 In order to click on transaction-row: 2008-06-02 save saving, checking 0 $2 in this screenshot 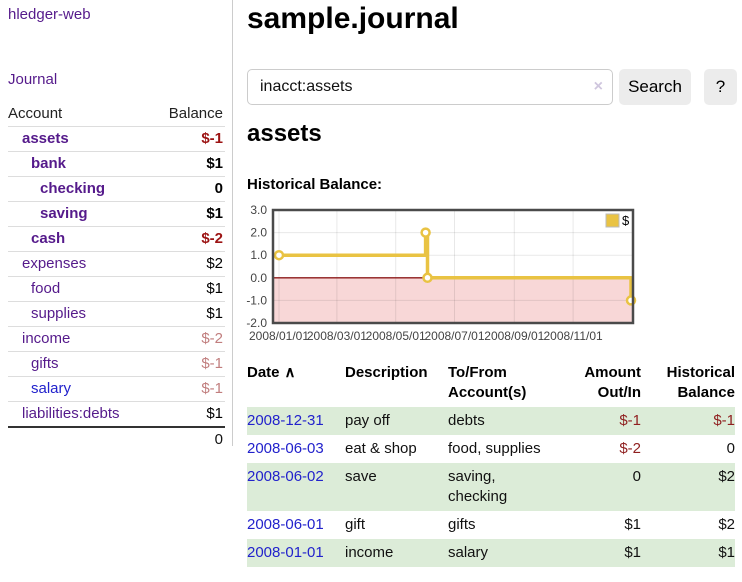, I will do `click(491, 487)`.